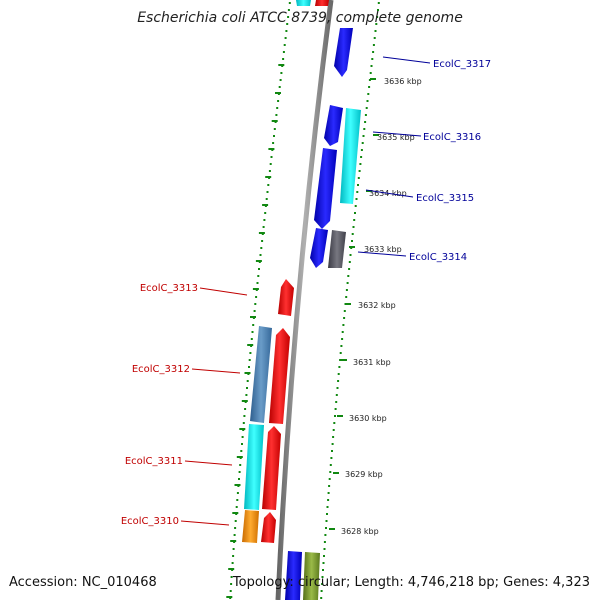  Describe the element at coordinates (445, 198) in the screenshot. I see `gene-label-EcolC_3315: EcolC_3315` at that location.